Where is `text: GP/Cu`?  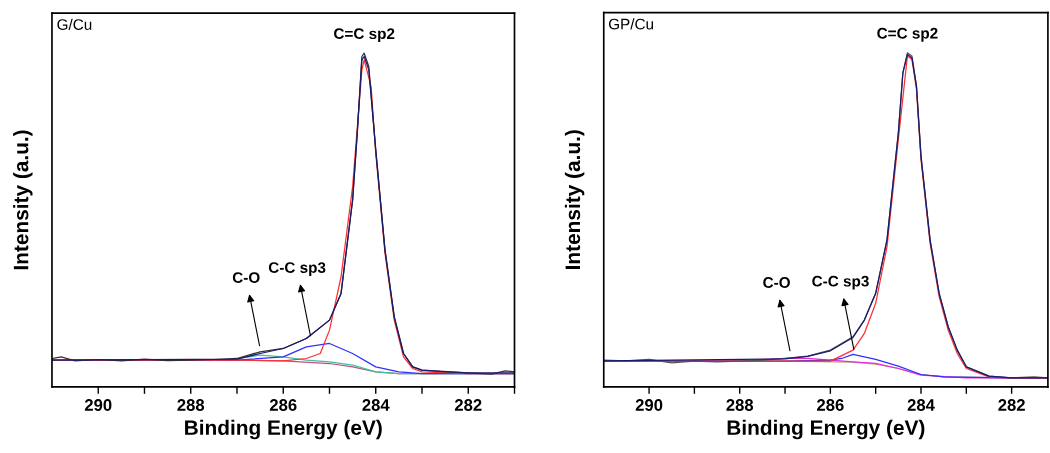
text: GP/Cu is located at coordinates (631, 24).